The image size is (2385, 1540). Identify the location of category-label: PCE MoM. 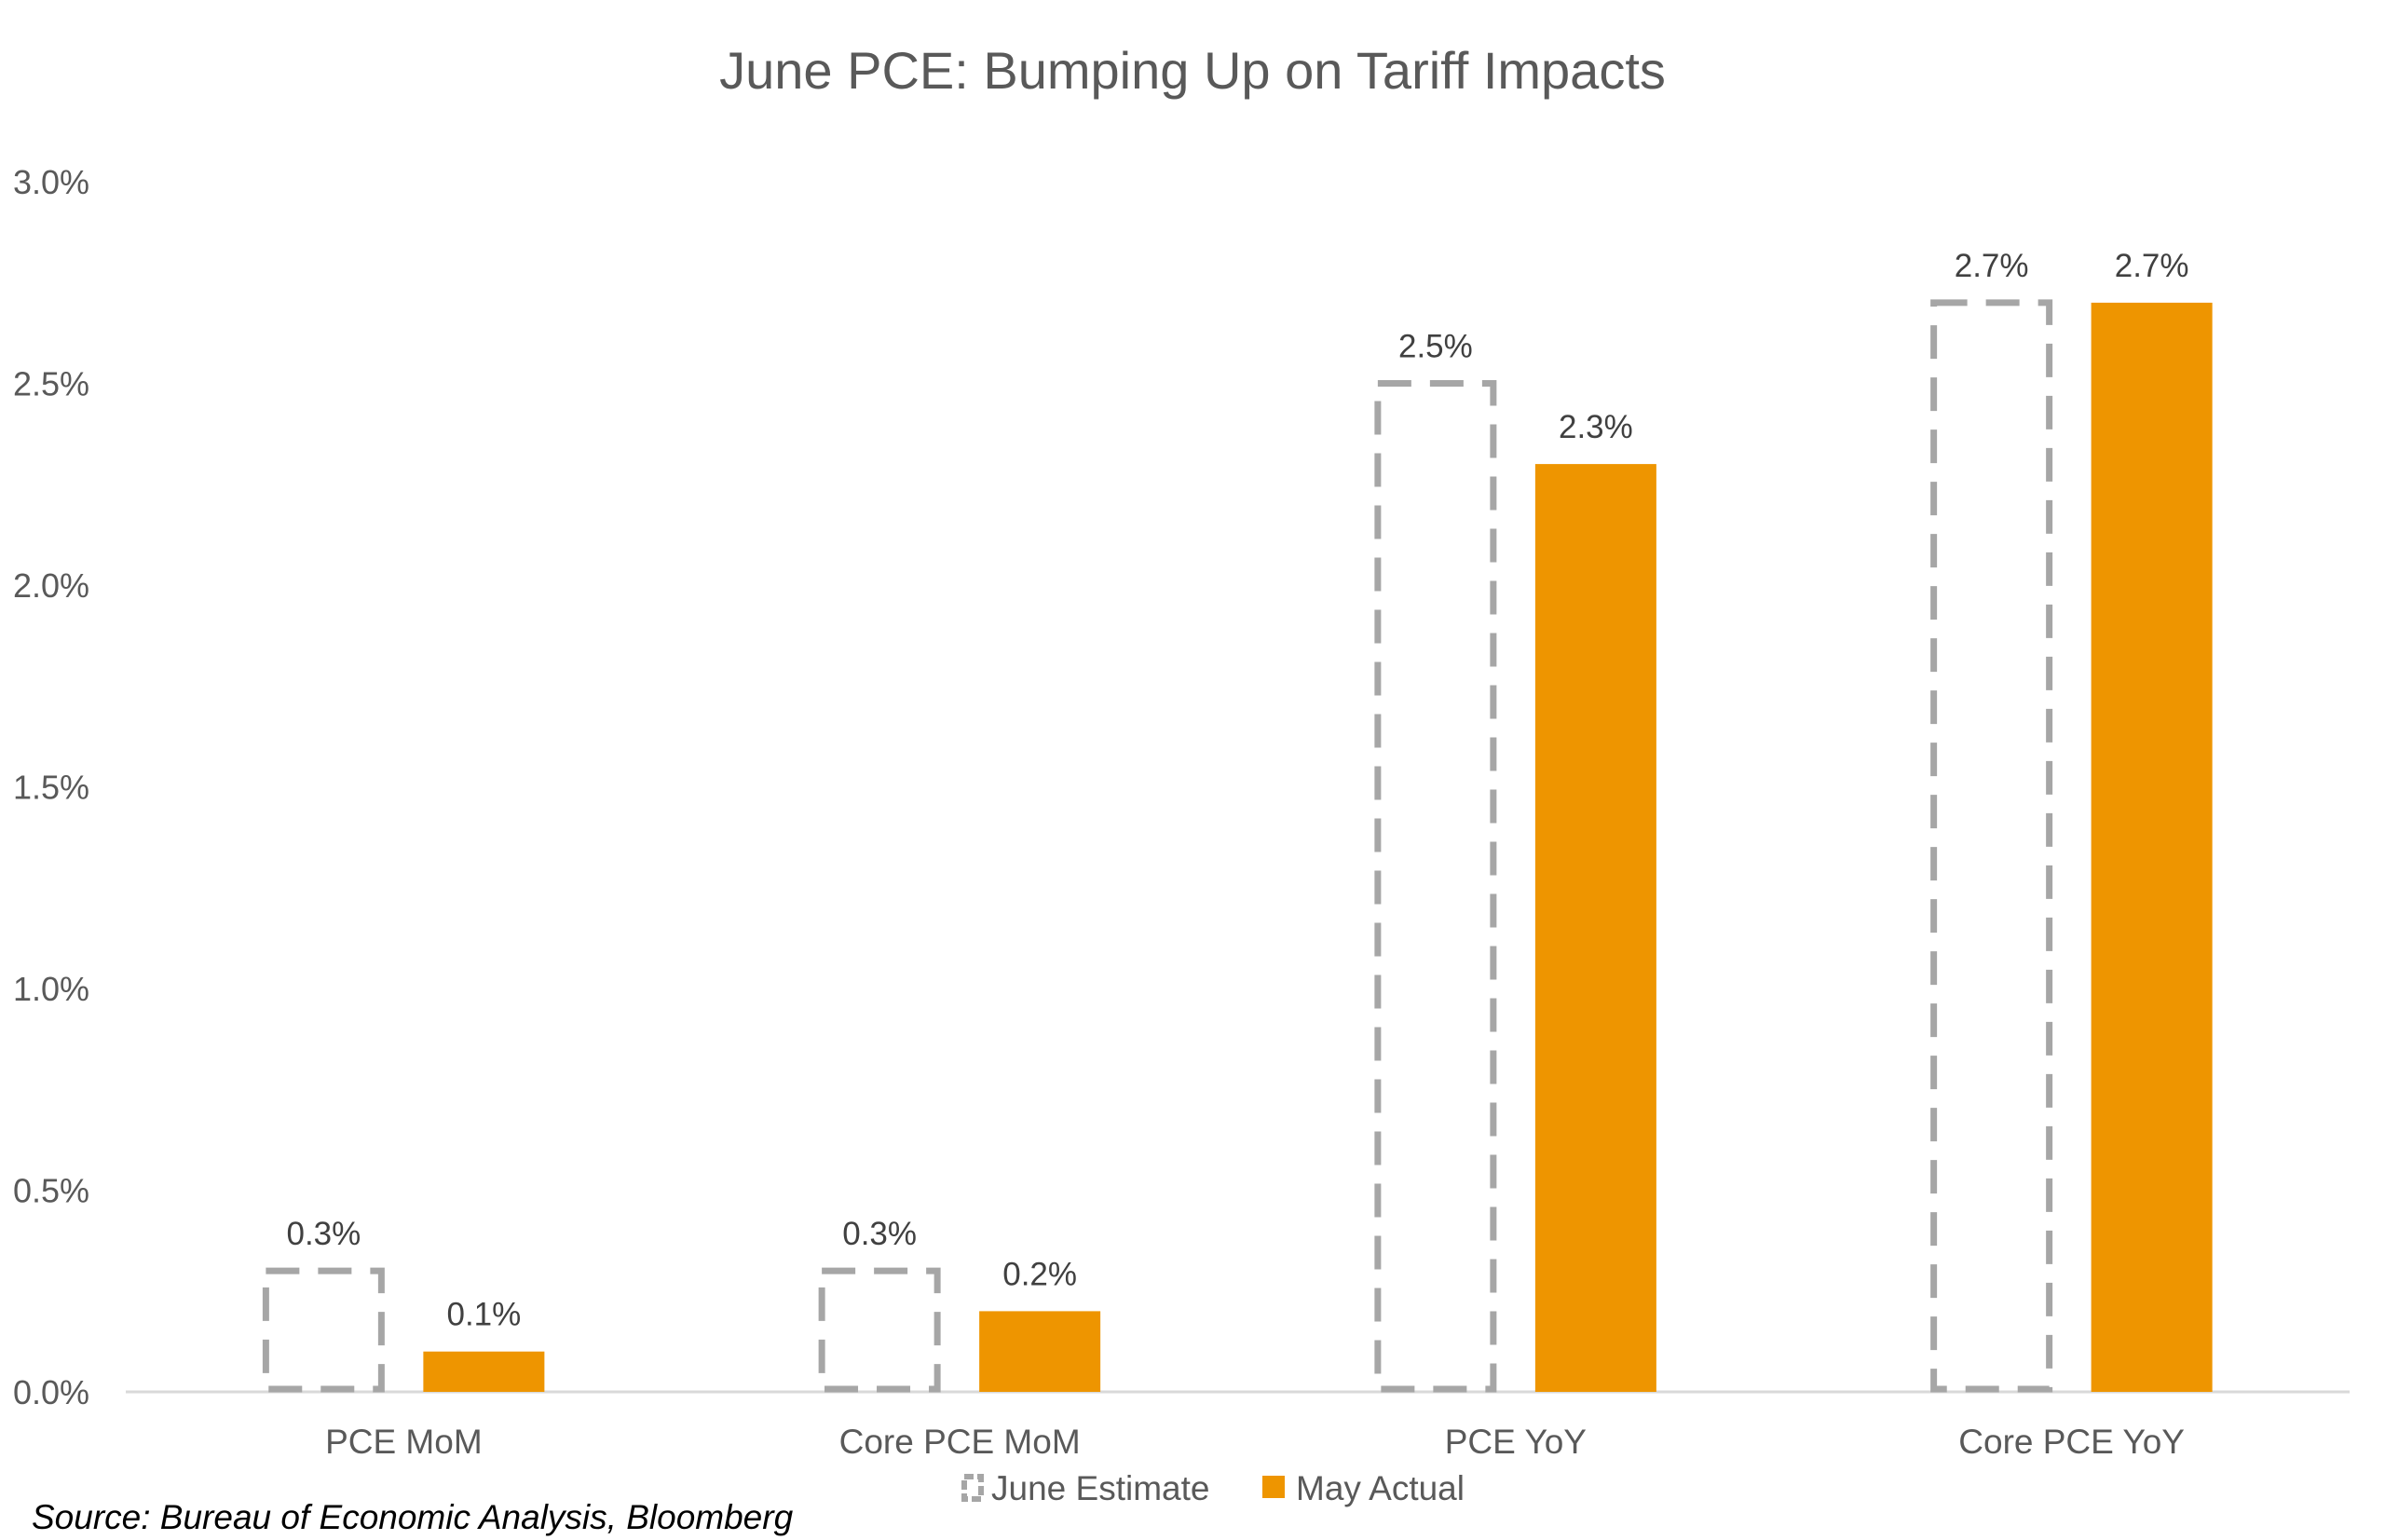
(404, 1442).